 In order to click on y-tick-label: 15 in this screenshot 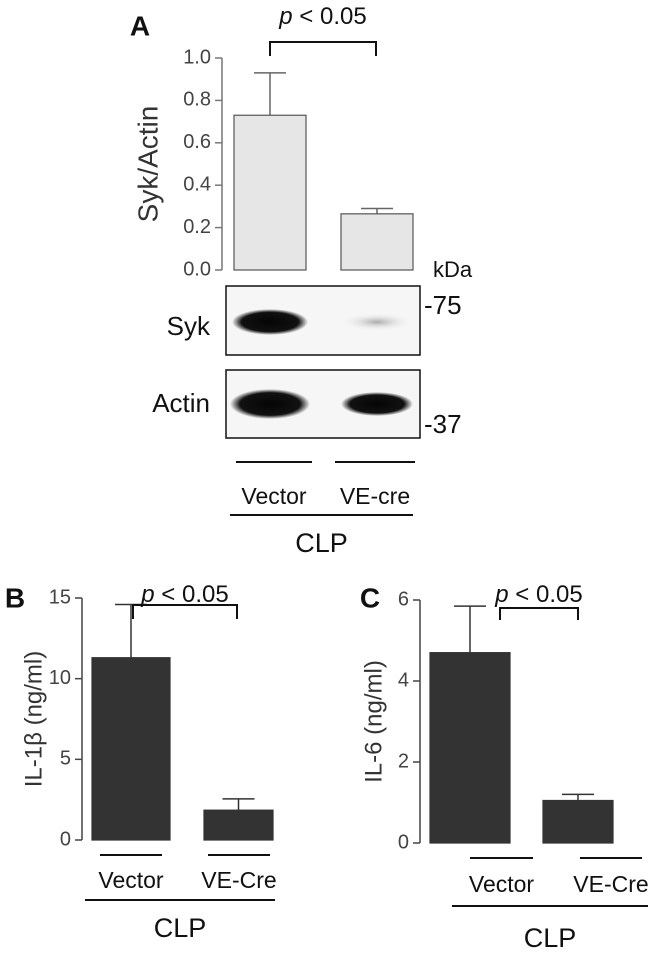, I will do `click(60, 597)`.